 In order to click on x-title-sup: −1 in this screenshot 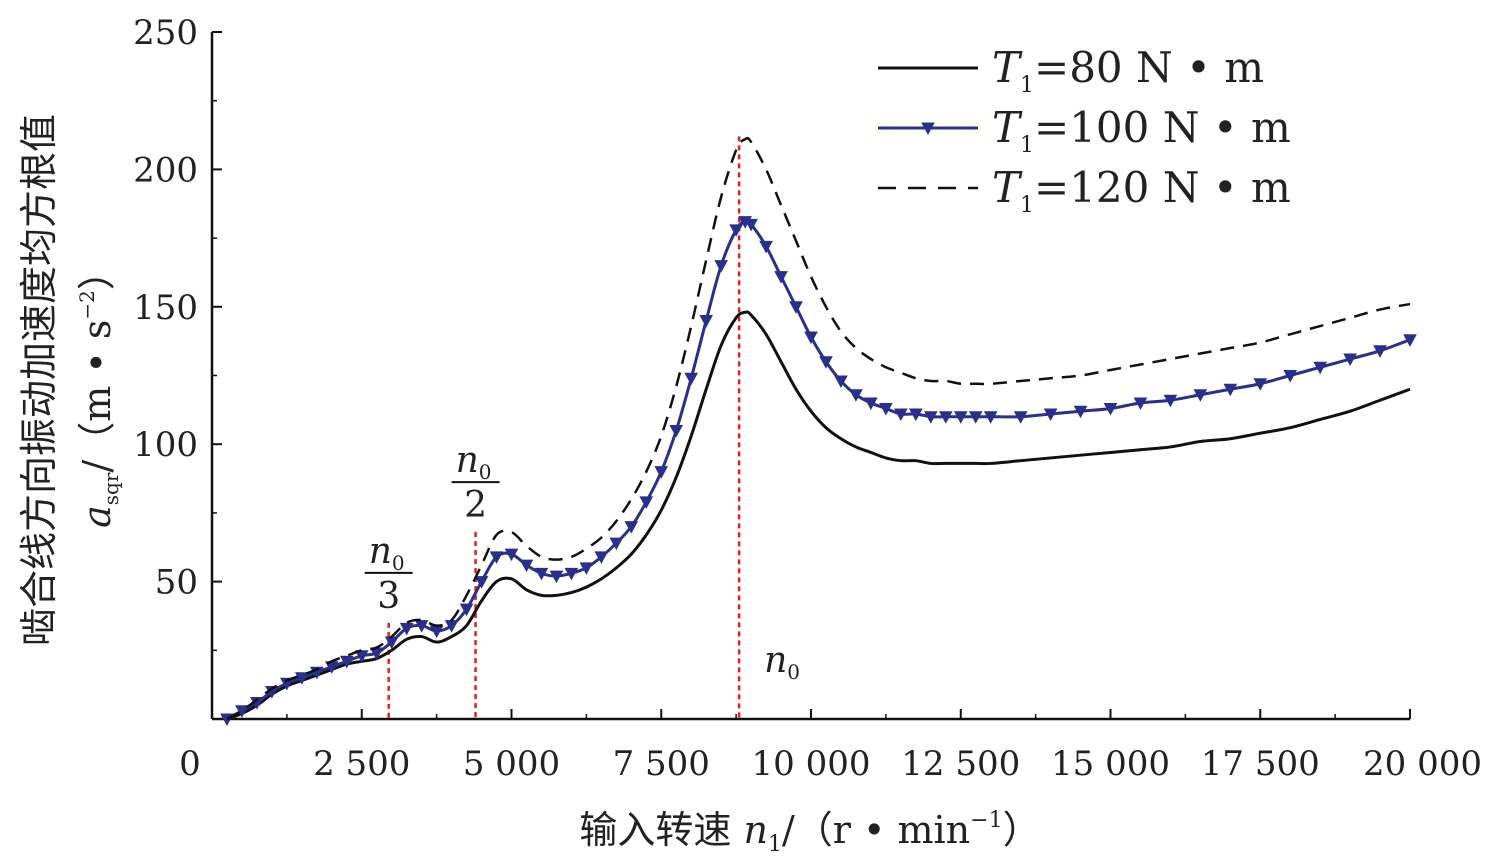, I will do `click(986, 820)`.